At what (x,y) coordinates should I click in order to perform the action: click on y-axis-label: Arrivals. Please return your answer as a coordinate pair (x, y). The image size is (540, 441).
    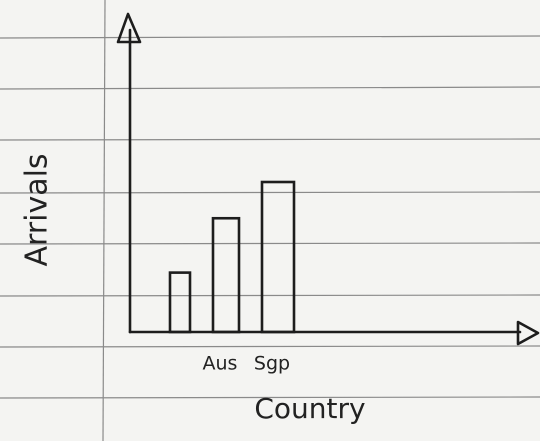
    Looking at the image, I should click on (37, 209).